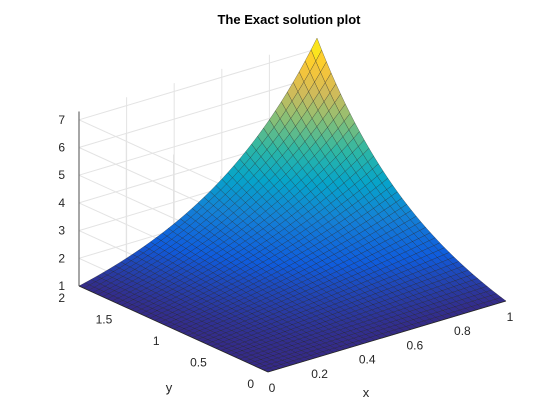 The width and height of the screenshot is (560, 420). What do you see at coordinates (250, 384) in the screenshot?
I see `y-tick-label: 0` at bounding box center [250, 384].